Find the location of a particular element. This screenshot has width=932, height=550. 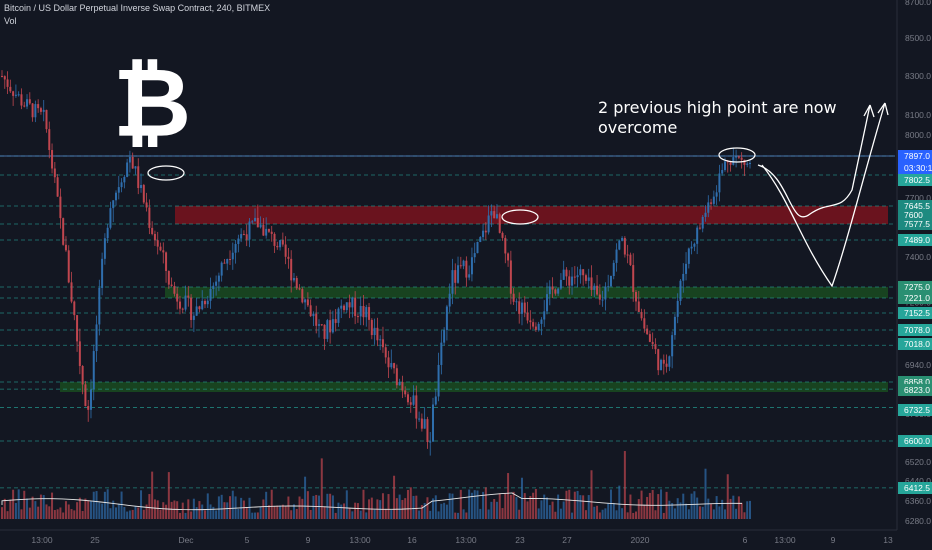

annotation-text: 2 previous high point are now overcome is located at coordinates (717, 117).